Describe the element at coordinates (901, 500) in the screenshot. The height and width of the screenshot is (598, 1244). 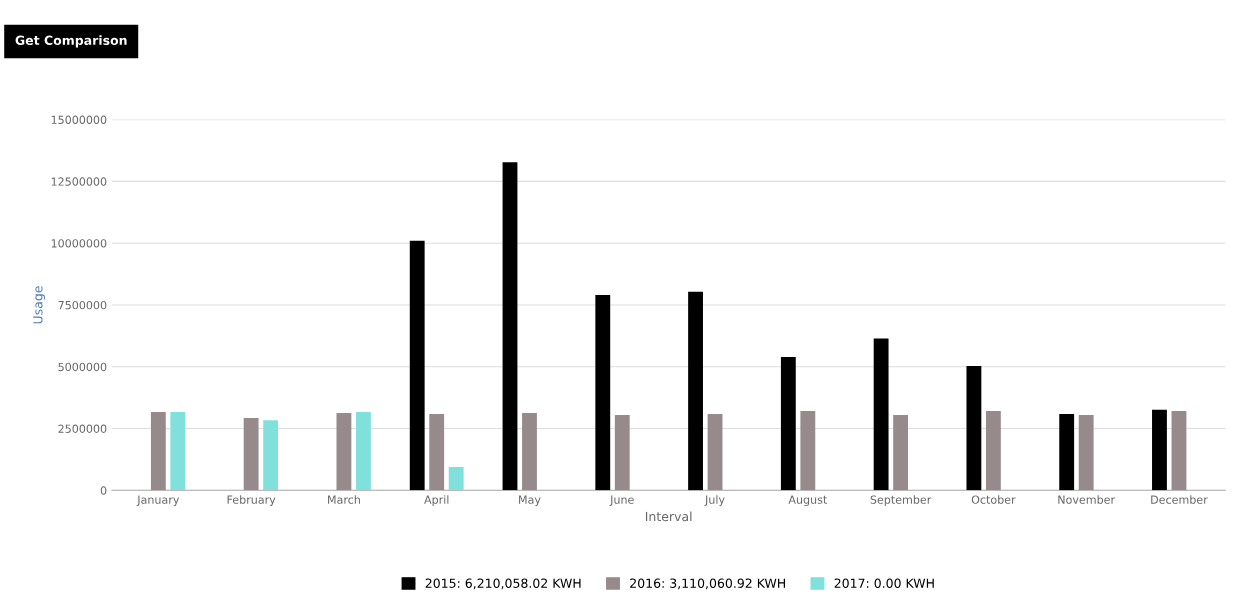
I see `x-tick-label: September` at that location.